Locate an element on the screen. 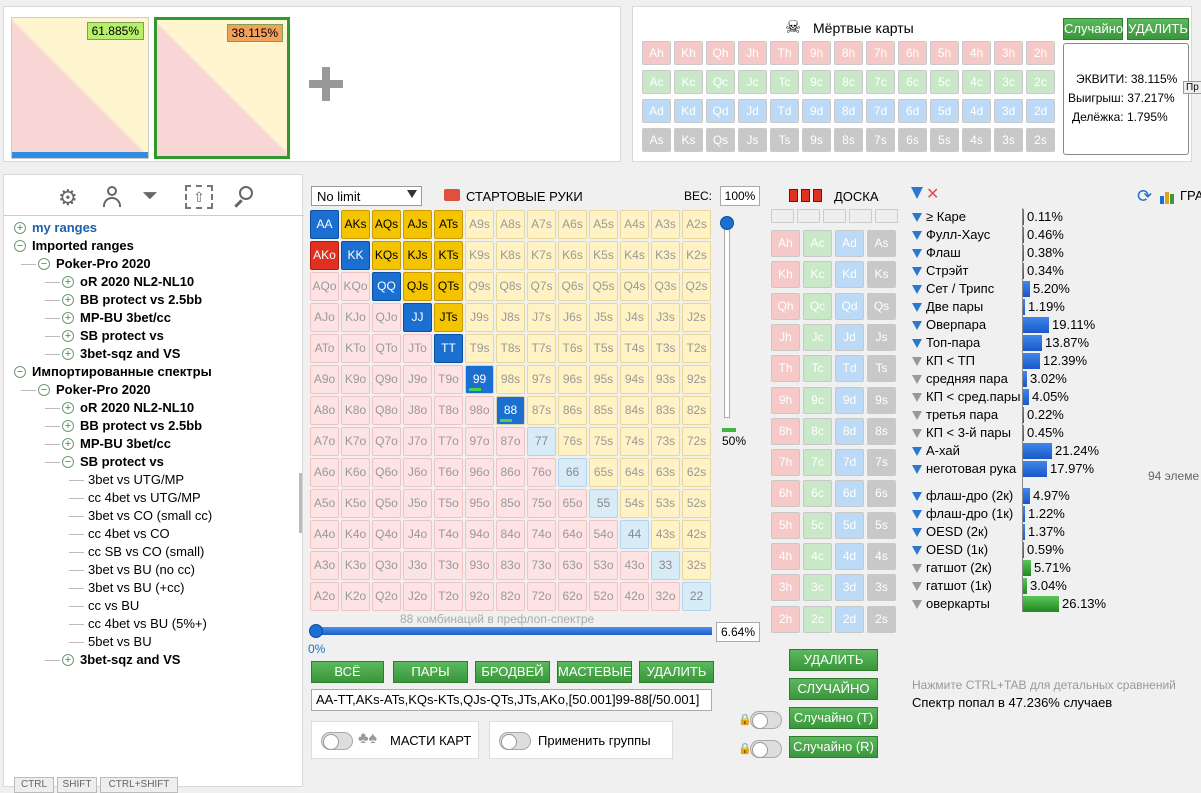  hand-cell: J4o is located at coordinates (417, 534).